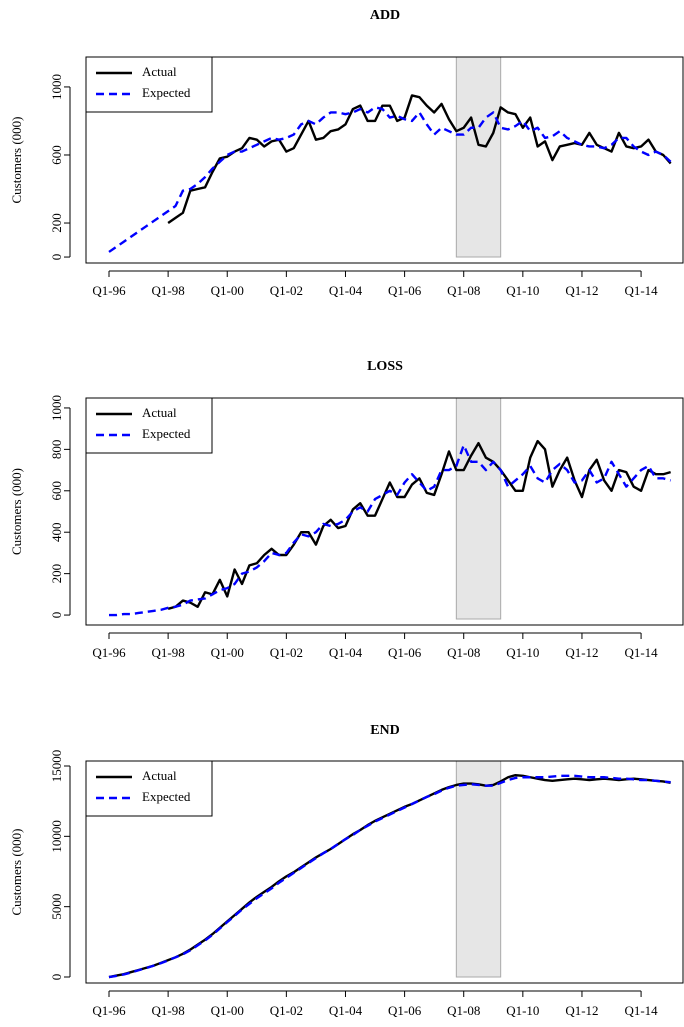  Describe the element at coordinates (56, 766) in the screenshot. I see `y-tick-label: 15000` at that location.